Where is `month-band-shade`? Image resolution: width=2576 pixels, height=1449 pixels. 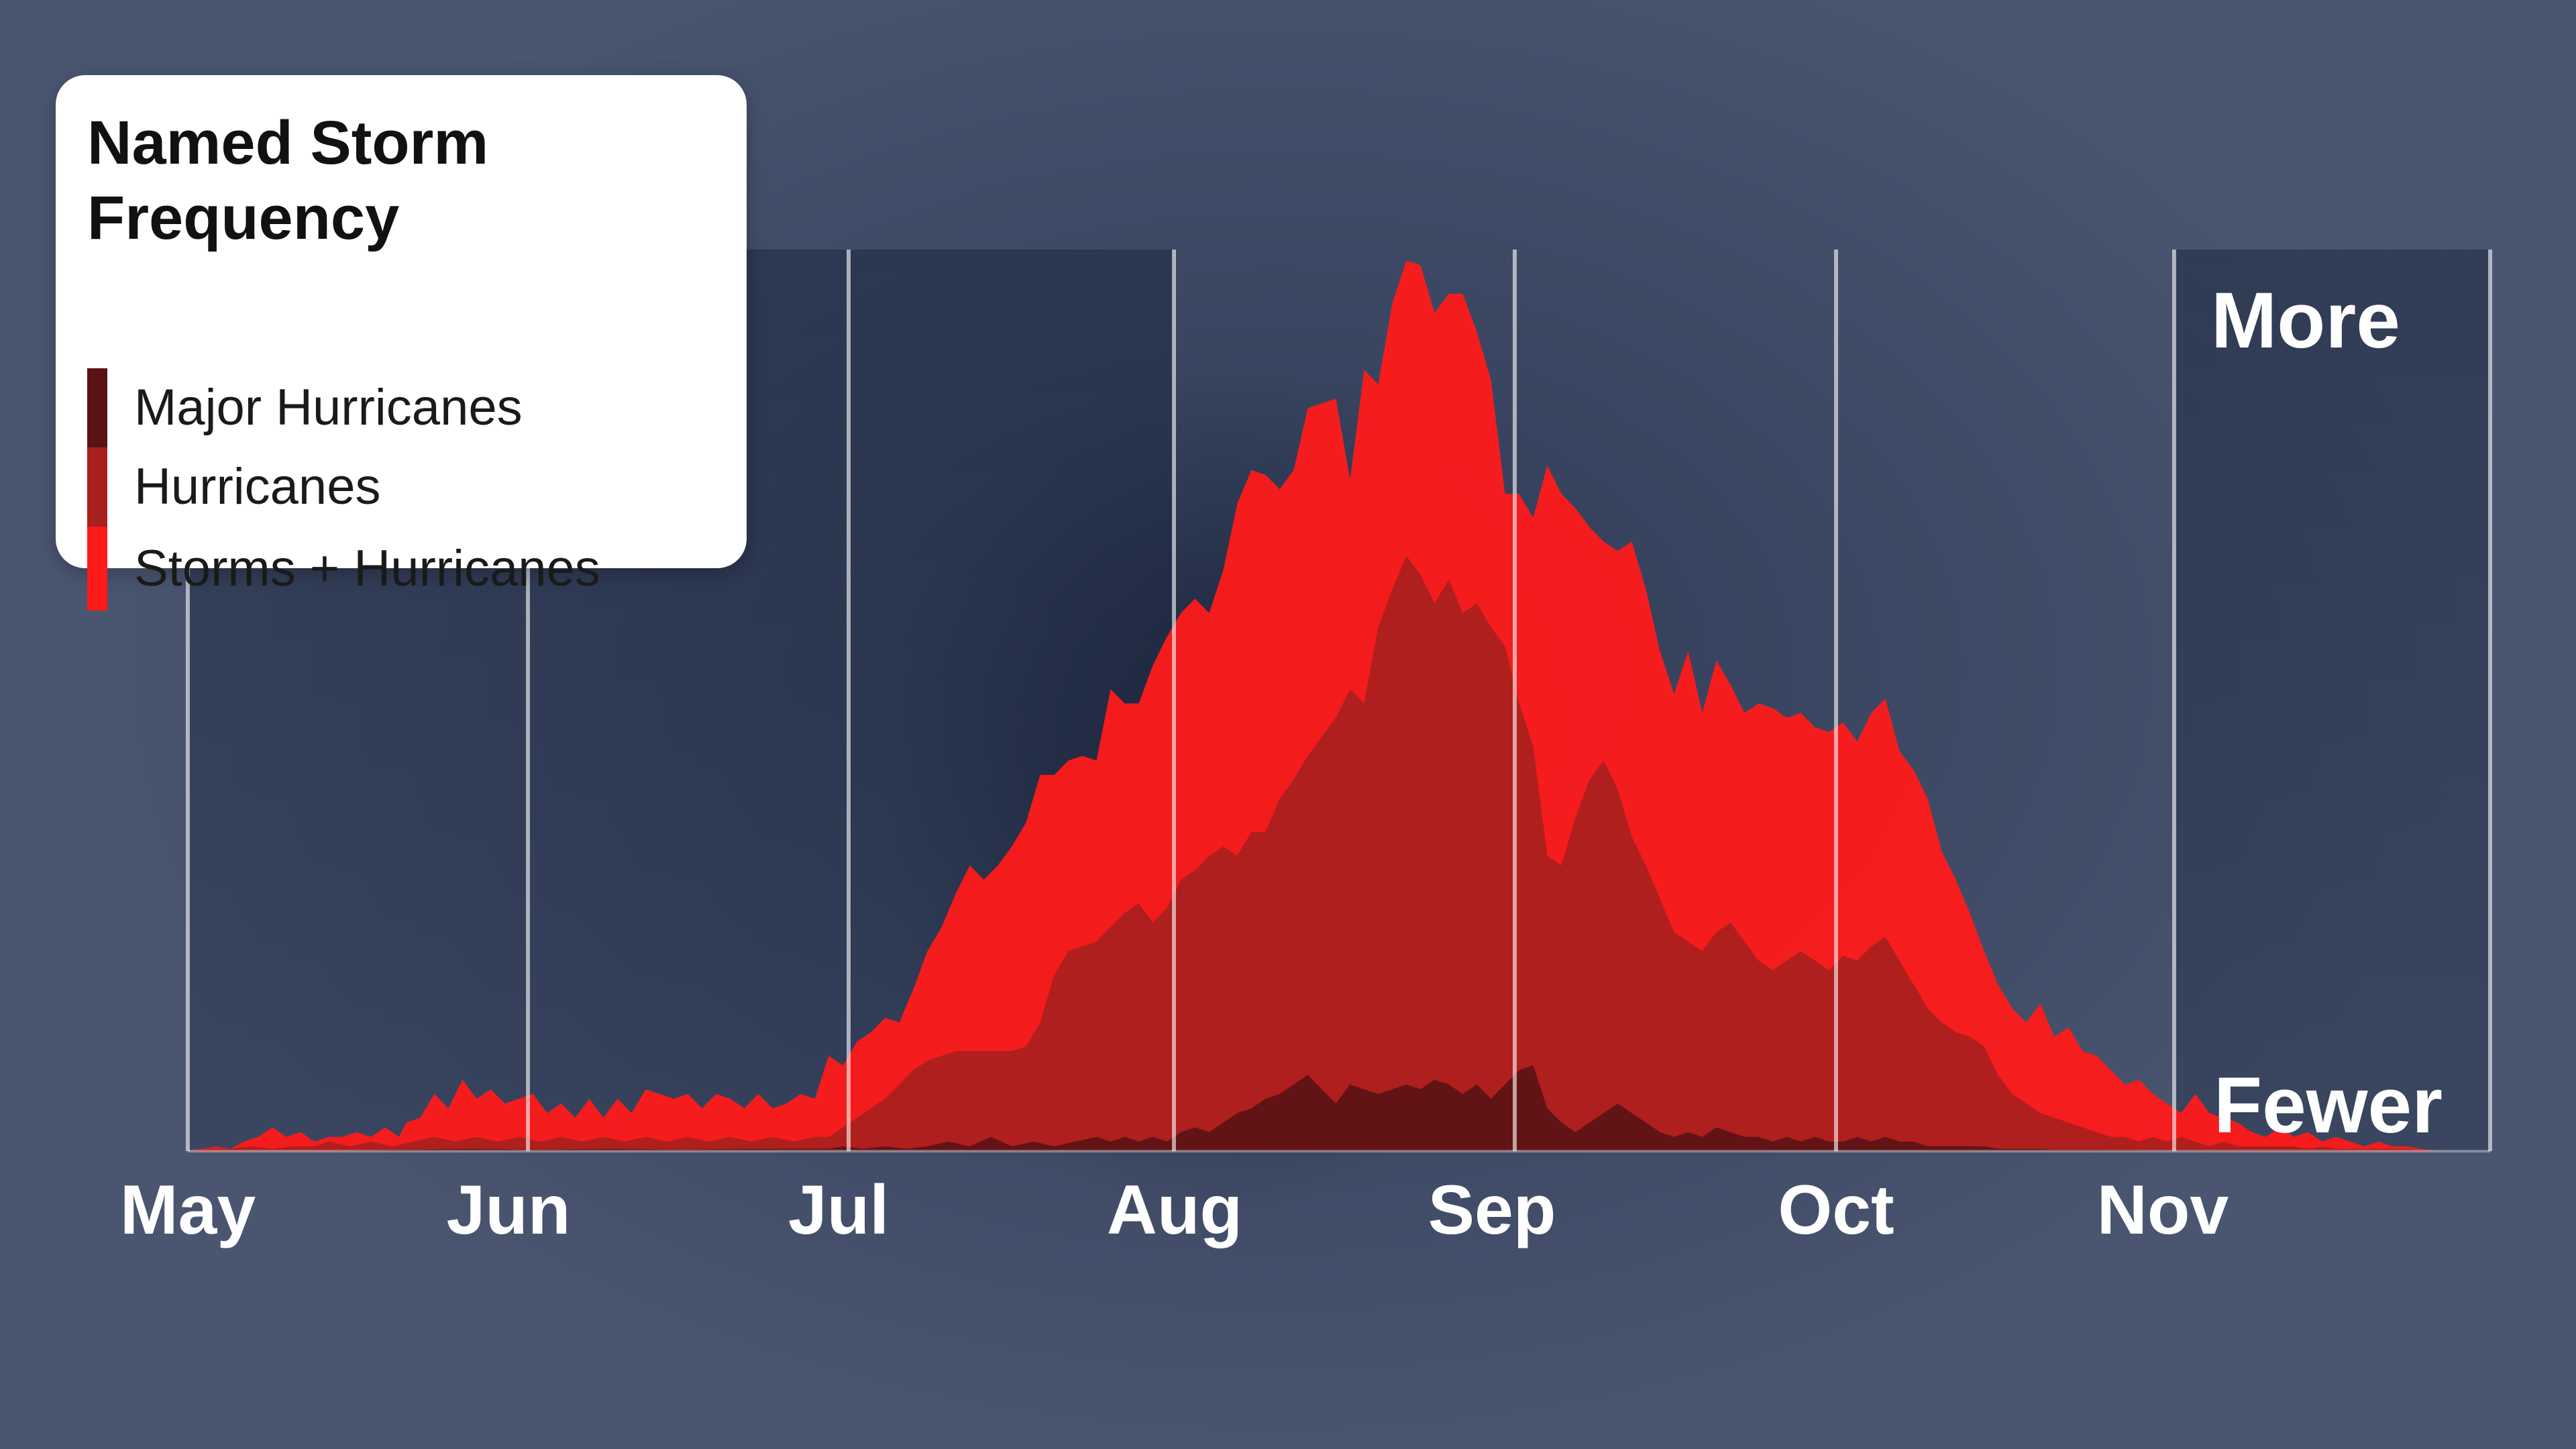 month-band-shade is located at coordinates (2332, 700).